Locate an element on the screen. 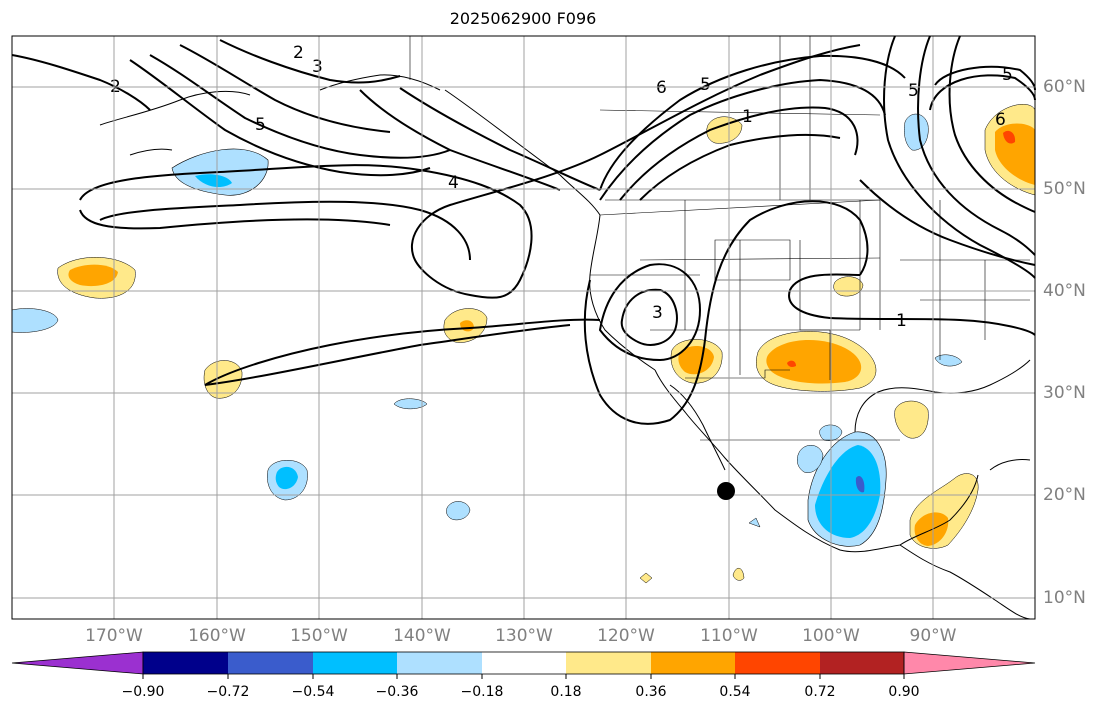  colorbar-tick-label: 0.36 is located at coordinates (651, 692).